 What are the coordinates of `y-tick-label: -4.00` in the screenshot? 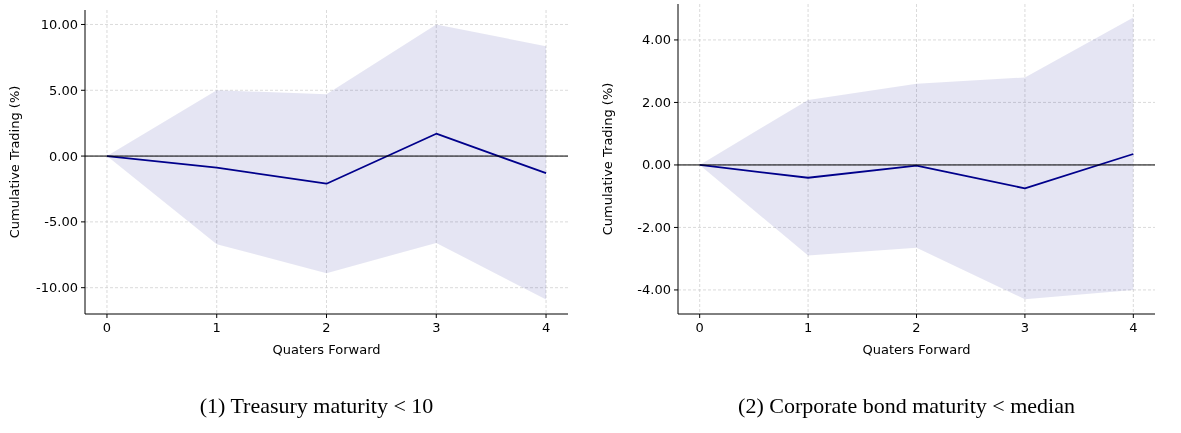 It's located at (653, 290).